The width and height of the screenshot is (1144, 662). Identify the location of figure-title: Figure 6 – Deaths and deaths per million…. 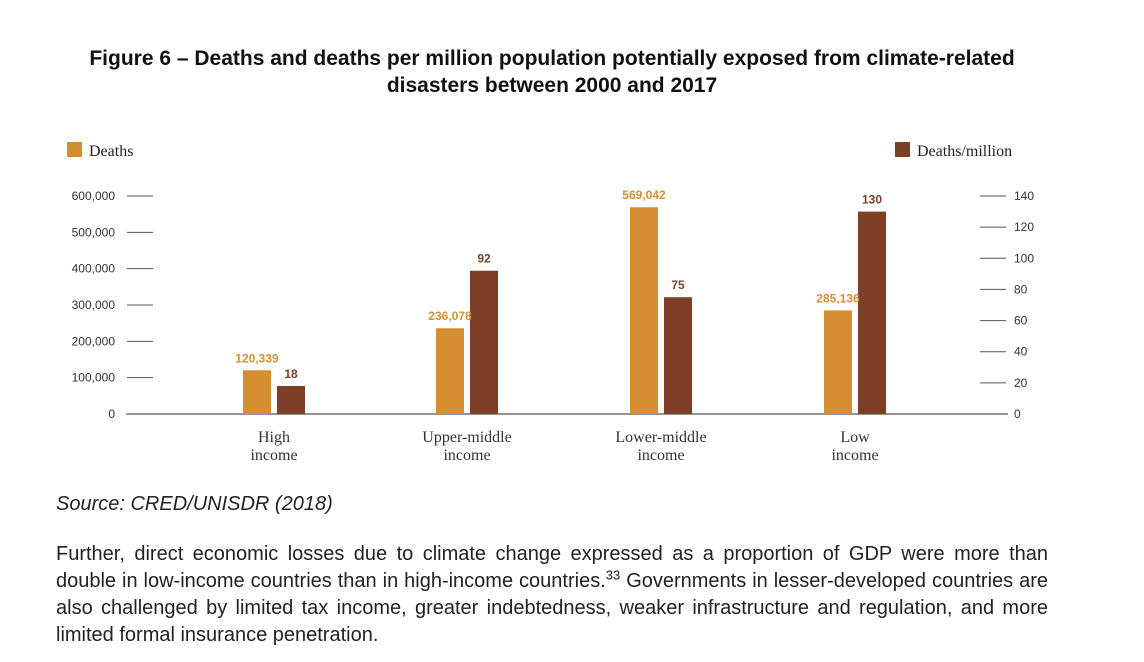
(552, 72).